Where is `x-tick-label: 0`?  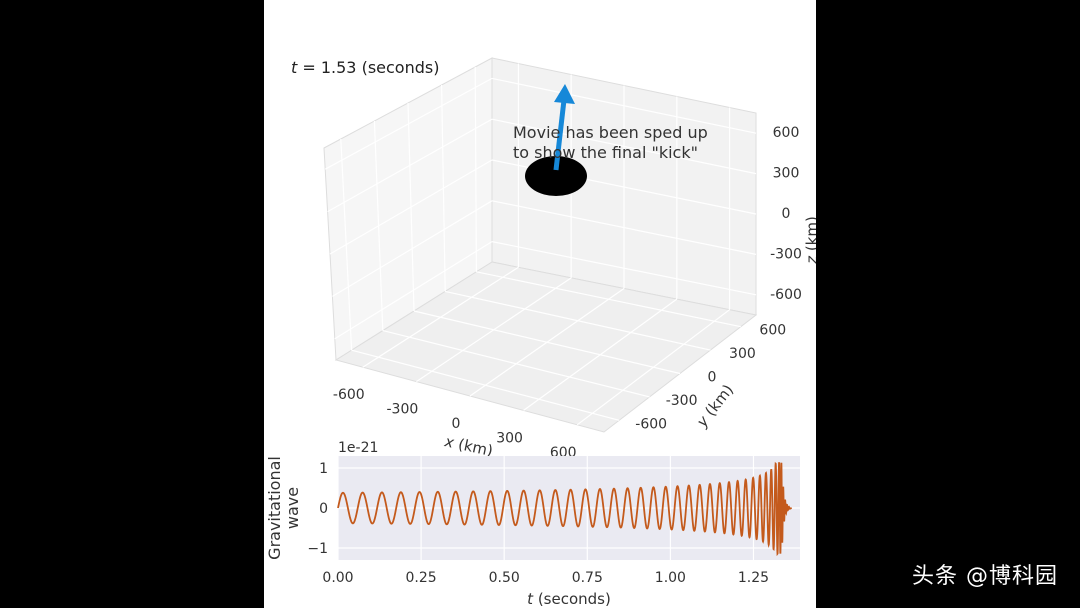 x-tick-label: 0 is located at coordinates (456, 424).